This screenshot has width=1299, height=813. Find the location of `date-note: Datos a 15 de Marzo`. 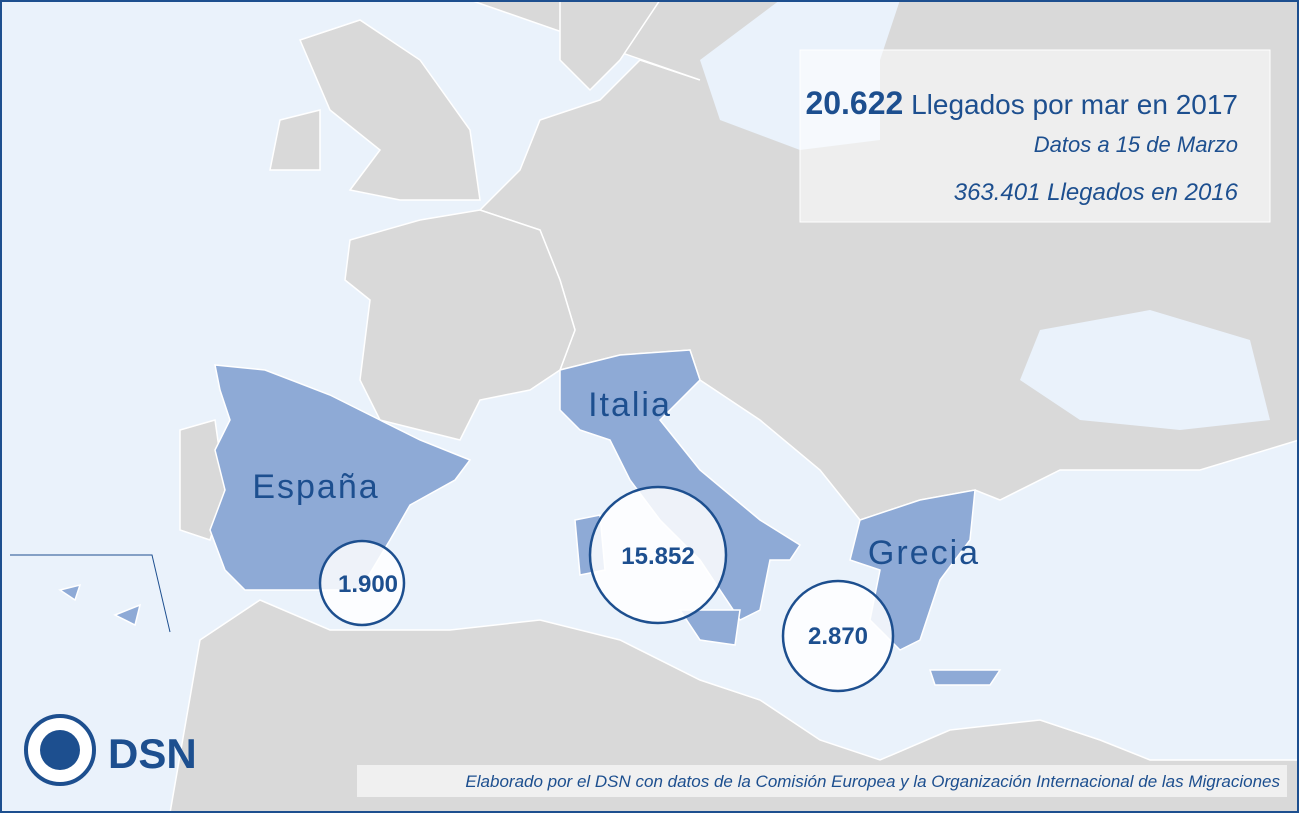

date-note: Datos a 15 de Marzo is located at coordinates (1136, 144).